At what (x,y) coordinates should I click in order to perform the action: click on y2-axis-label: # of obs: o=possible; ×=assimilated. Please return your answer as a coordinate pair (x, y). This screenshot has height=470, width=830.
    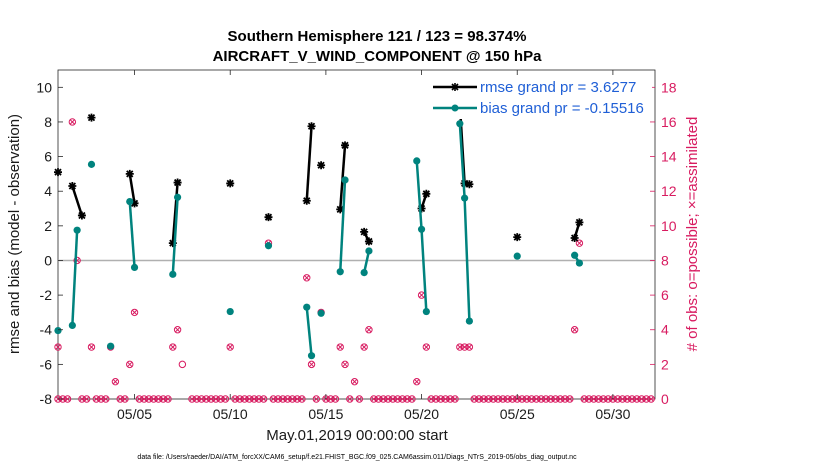
    Looking at the image, I should click on (692, 234).